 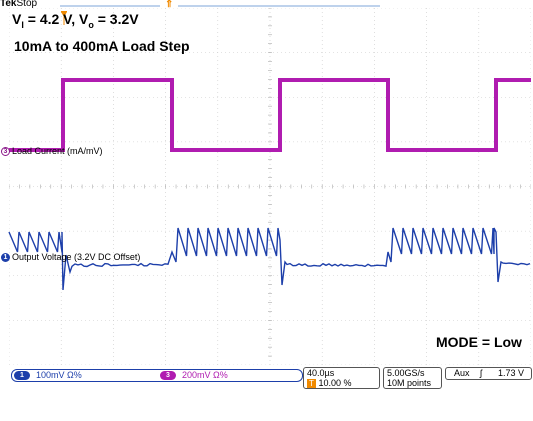 I want to click on mode-annotation: MODE = Low, so click(x=479, y=342).